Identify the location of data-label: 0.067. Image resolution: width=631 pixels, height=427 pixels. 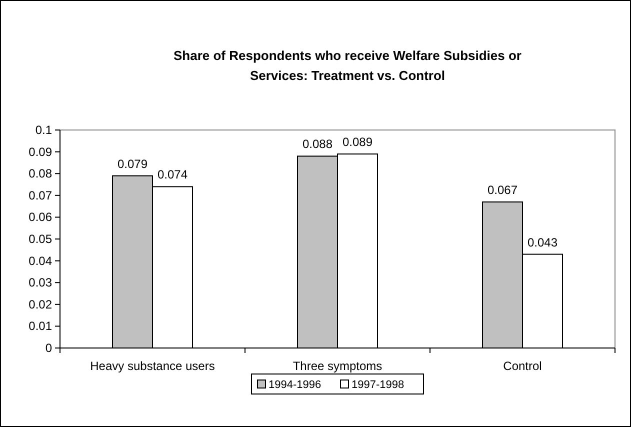
(502, 189).